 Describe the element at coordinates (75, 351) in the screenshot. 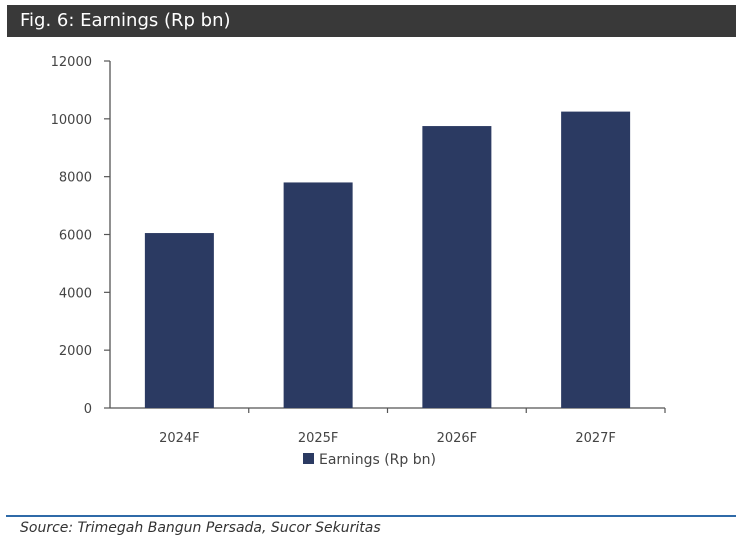

I see `y-tick-label: 2000` at that location.